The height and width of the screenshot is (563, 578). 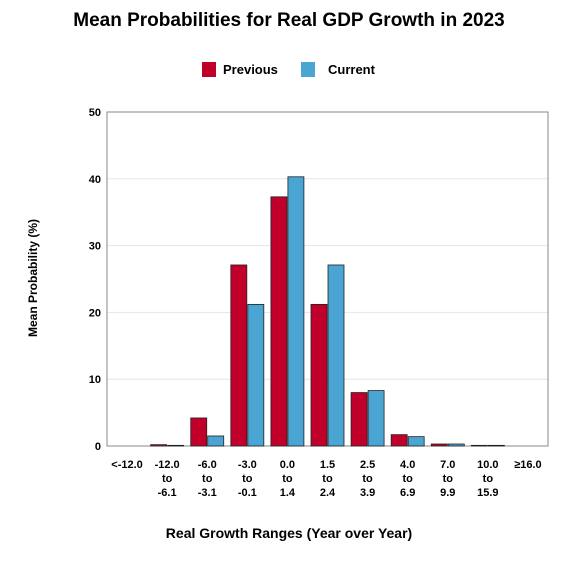 I want to click on x-tick-label: 1.5 to 2.4, so click(x=328, y=479).